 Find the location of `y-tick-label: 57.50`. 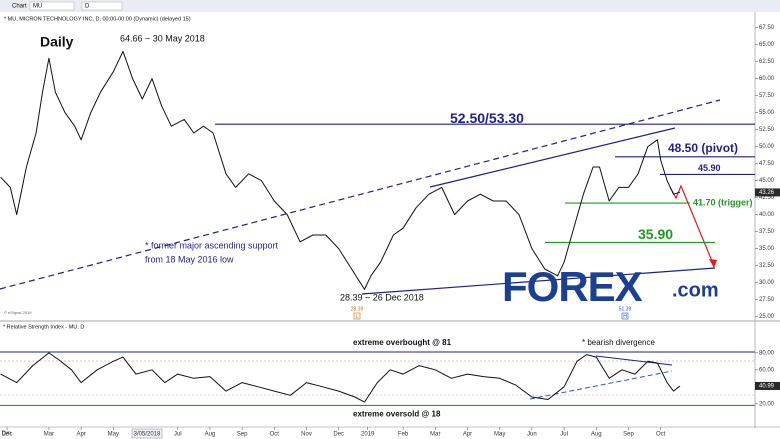

y-tick-label: 57.50 is located at coordinates (767, 96).